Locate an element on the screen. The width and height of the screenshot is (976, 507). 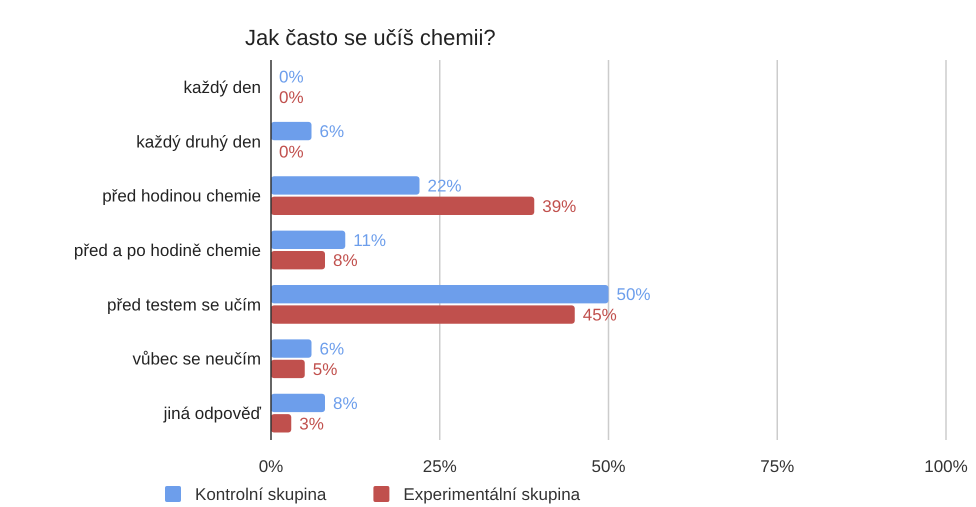
data-label: 45% is located at coordinates (599, 315).